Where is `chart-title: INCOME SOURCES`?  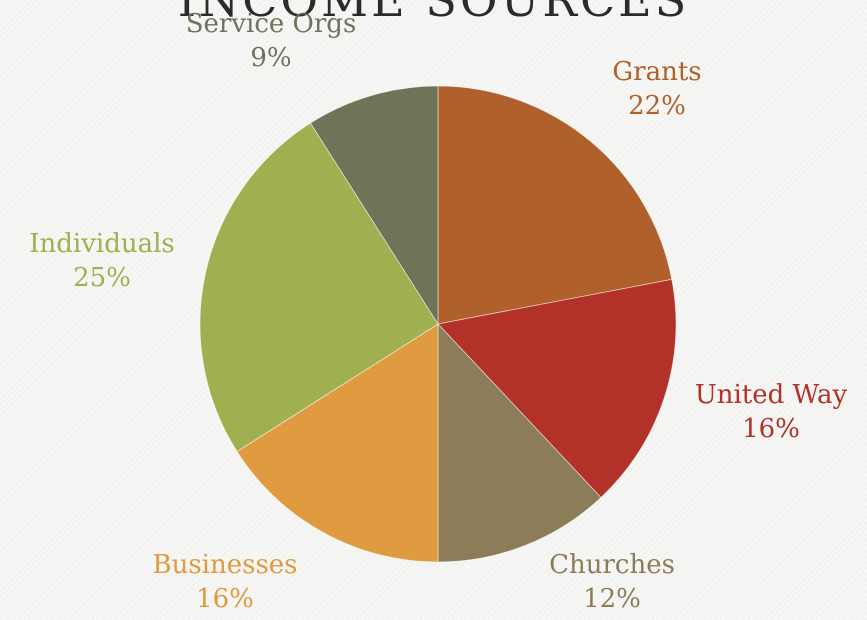 chart-title: INCOME SOURCES is located at coordinates (433, 13).